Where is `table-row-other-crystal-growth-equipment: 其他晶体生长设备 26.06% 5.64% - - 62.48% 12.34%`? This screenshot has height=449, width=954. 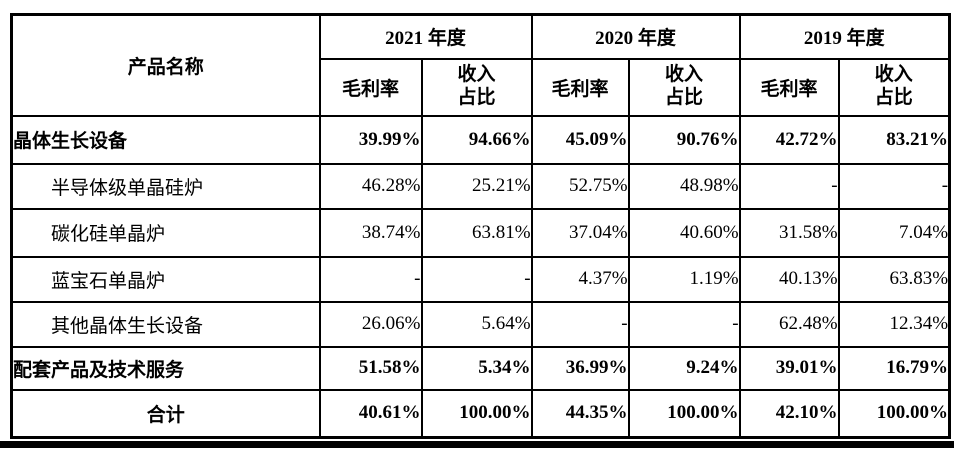 table-row-other-crystal-growth-equipment: 其他晶体生长设备 26.06% 5.64% - - 62.48% 12.34% is located at coordinates (480, 324).